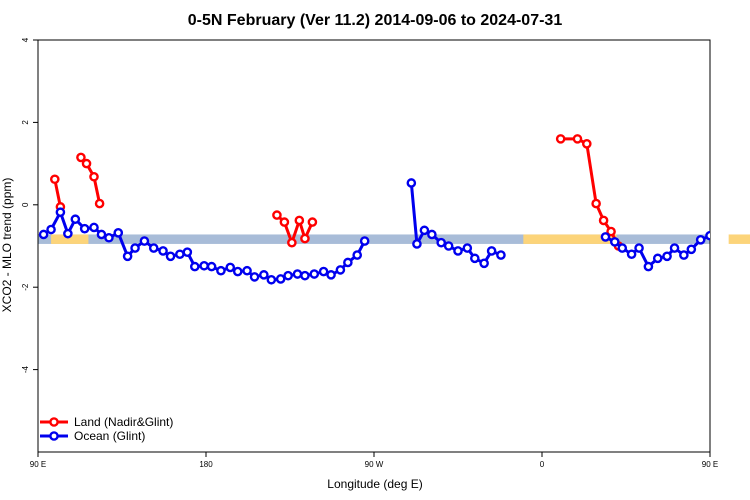  Describe the element at coordinates (374, 239) in the screenshot. I see `background-band` at that location.